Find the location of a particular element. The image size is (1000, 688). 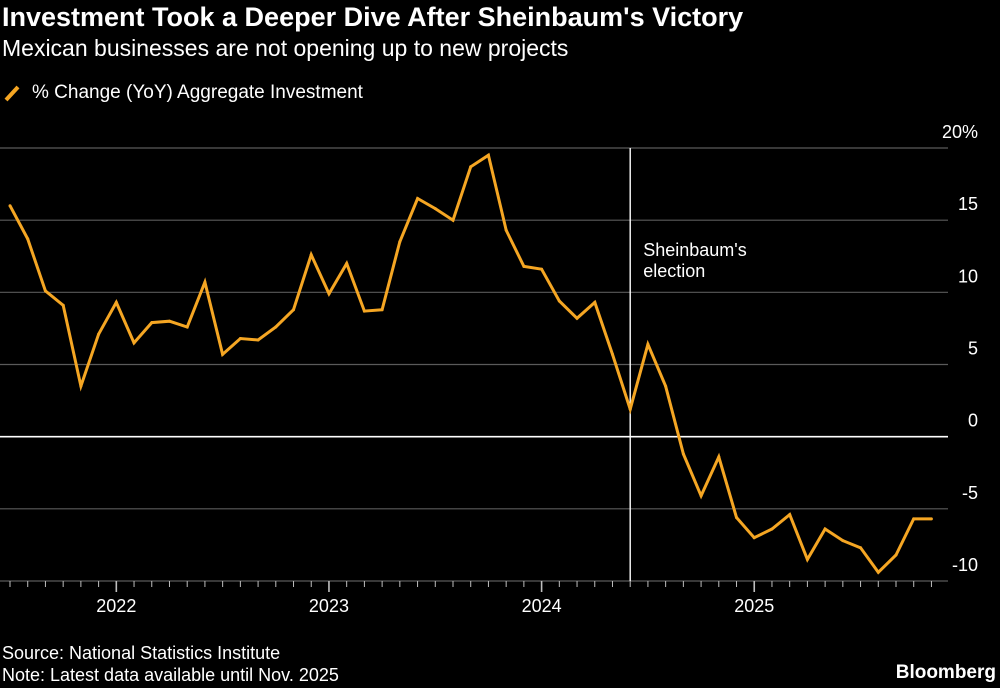

legend: % Change (YoY) Aggregate Investment is located at coordinates (183, 93).